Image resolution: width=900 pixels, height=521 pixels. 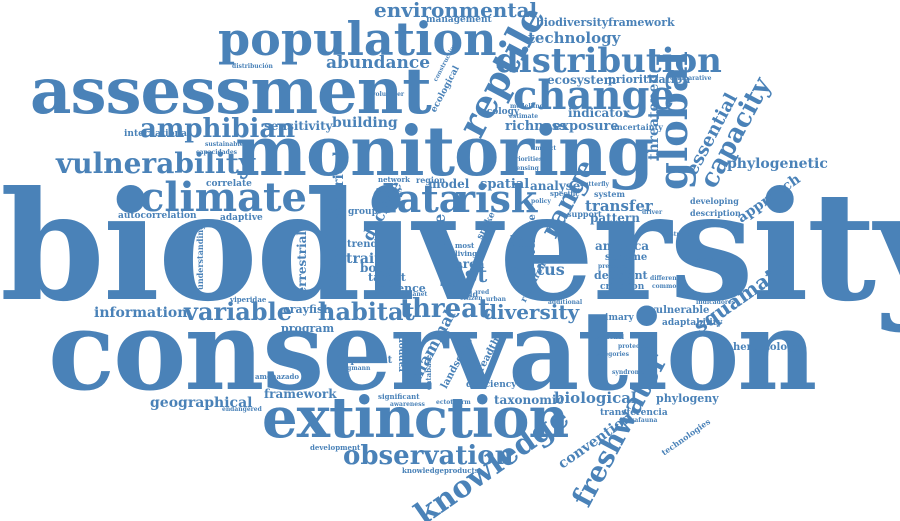 I want to click on word-spatial: spatial, so click(x=505, y=184).